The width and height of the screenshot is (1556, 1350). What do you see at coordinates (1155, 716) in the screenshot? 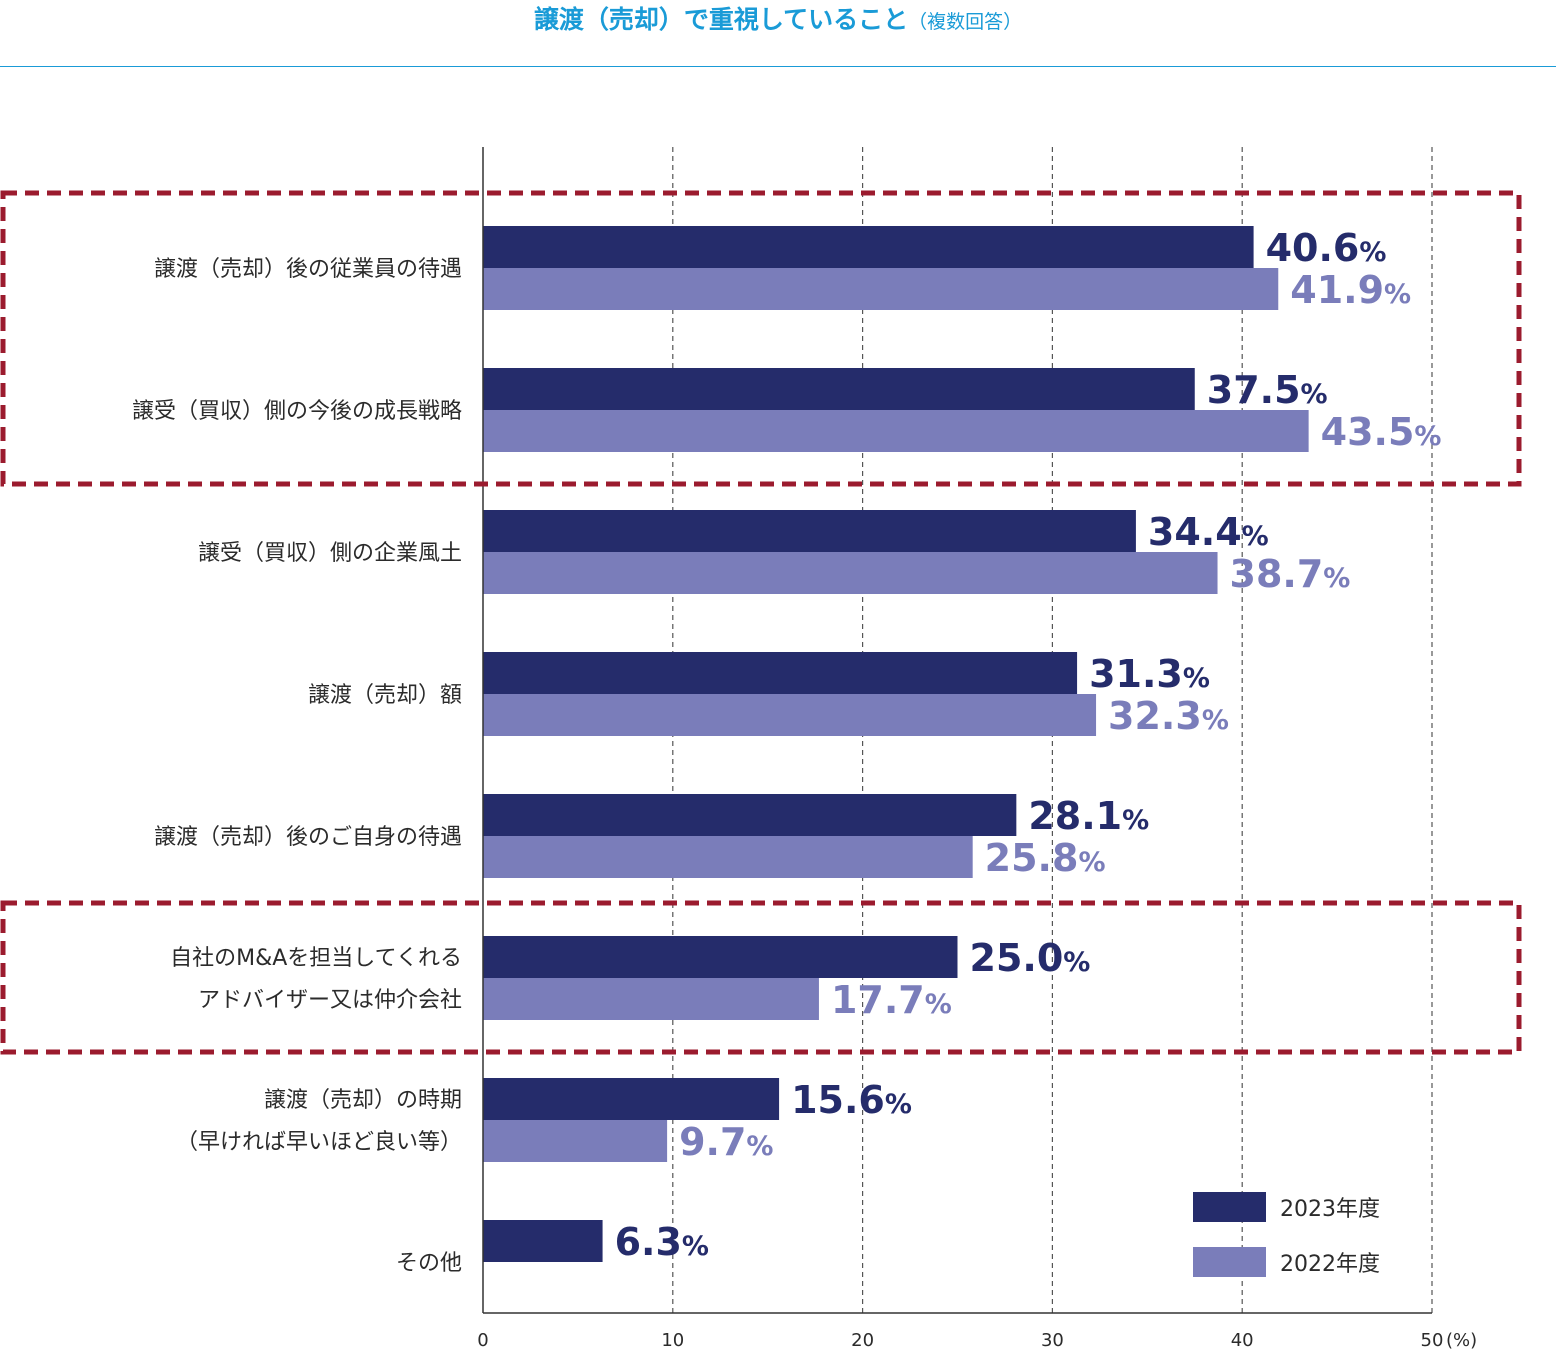
I see `data-label-value: 32.3` at bounding box center [1155, 716].